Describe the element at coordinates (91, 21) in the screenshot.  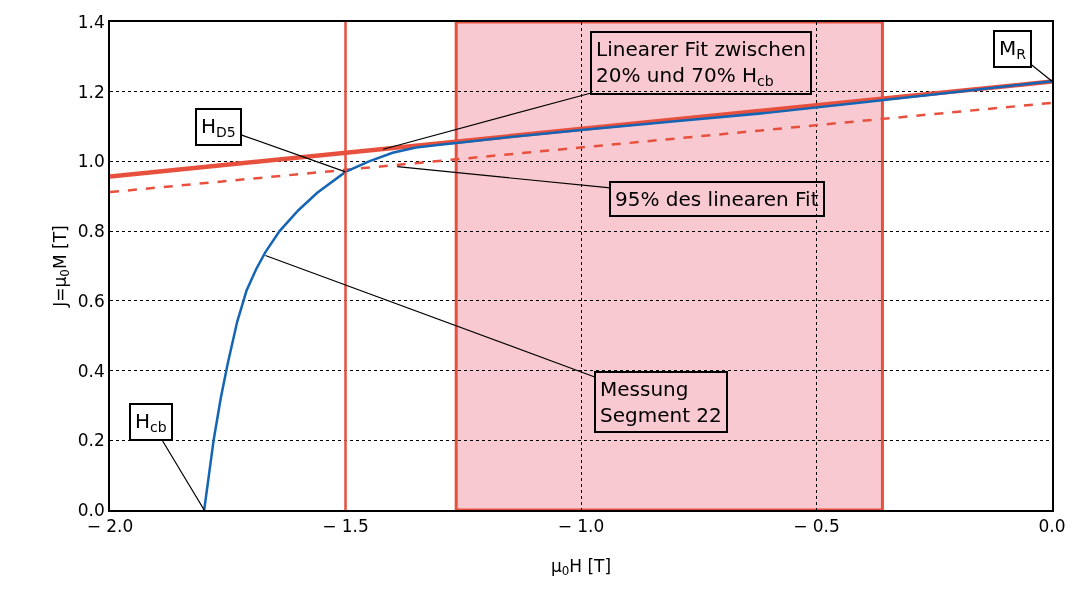
I see `y-tick-label: 1.4` at that location.